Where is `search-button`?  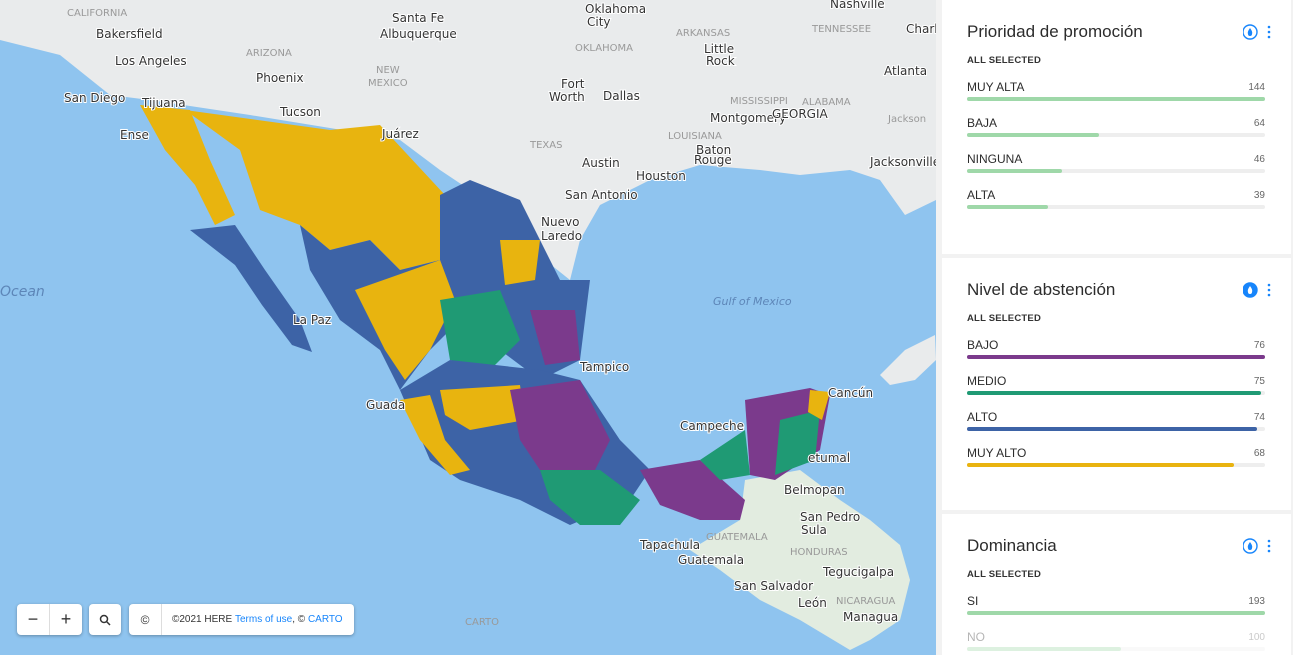 search-button is located at coordinates (105, 619).